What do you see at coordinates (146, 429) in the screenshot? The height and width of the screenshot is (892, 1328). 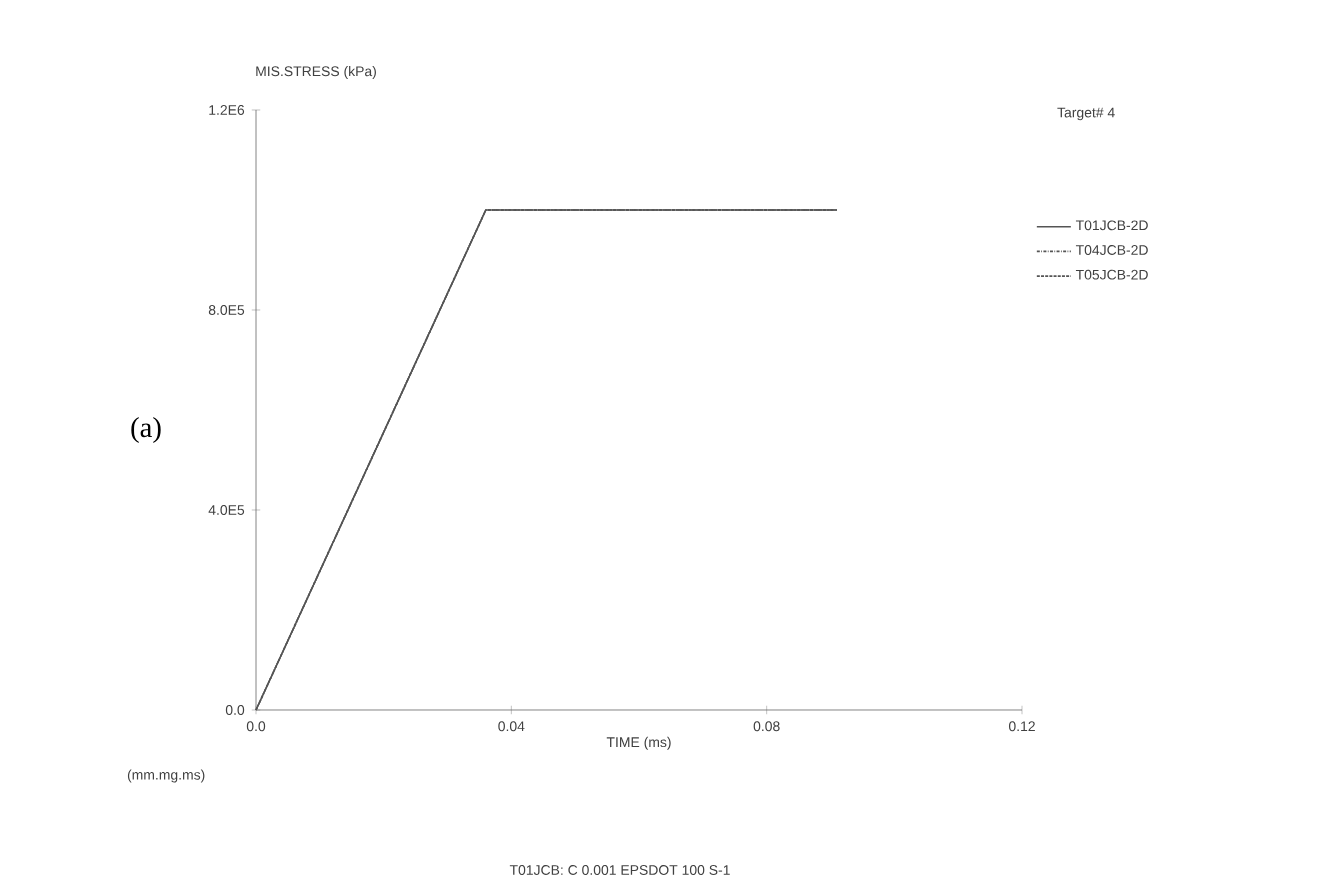 I see `text: (a)` at bounding box center [146, 429].